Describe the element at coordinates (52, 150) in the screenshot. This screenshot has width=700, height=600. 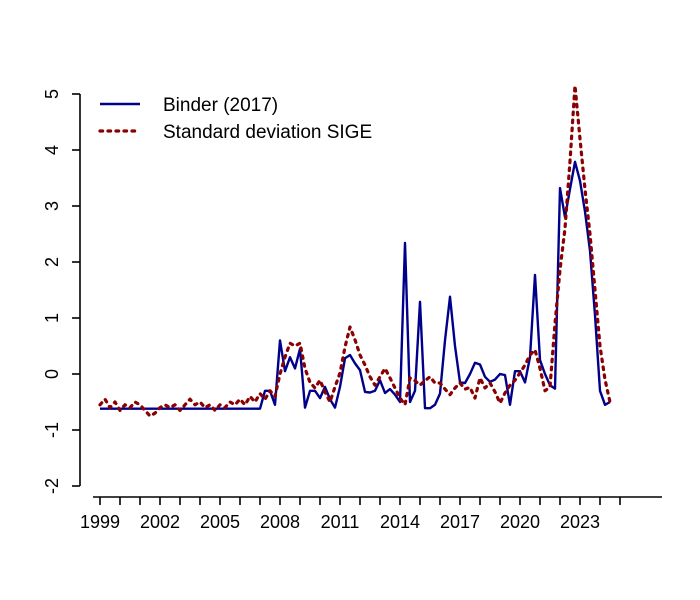
I see `y-tick-label: 4` at that location.